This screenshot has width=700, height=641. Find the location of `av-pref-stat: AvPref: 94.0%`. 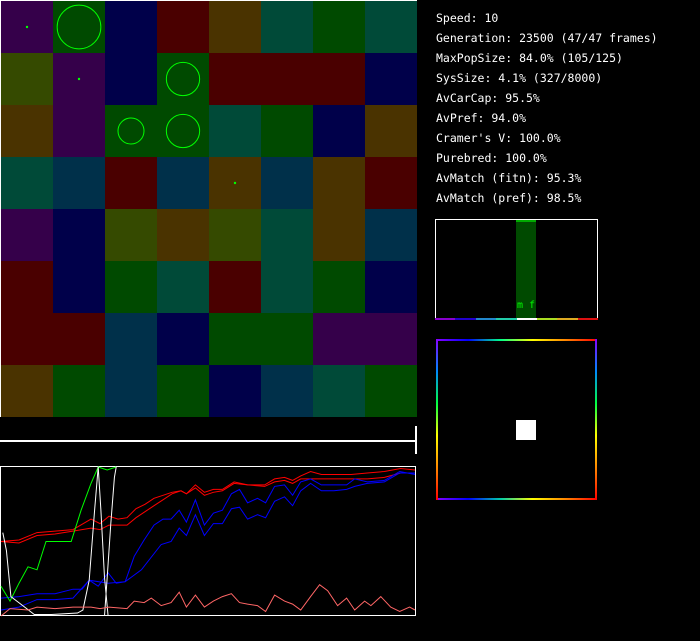

av-pref-stat: AvPref: 94.0% is located at coordinates (481, 118).